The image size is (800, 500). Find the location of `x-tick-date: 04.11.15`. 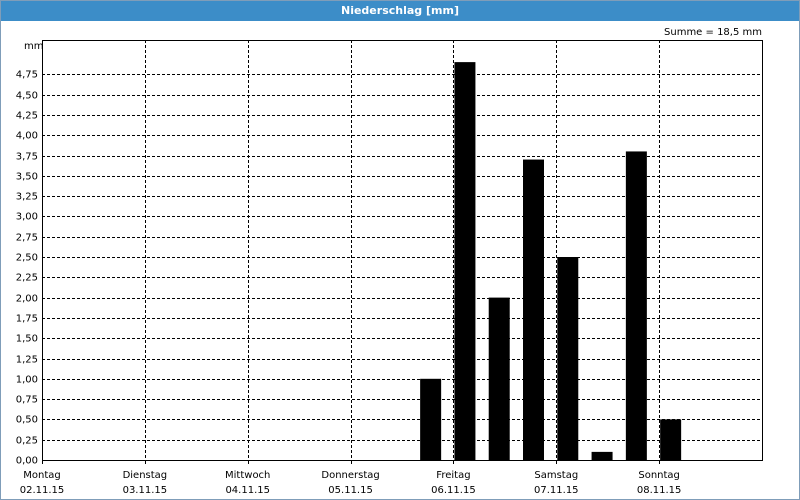

x-tick-date: 04.11.15 is located at coordinates (247, 490).